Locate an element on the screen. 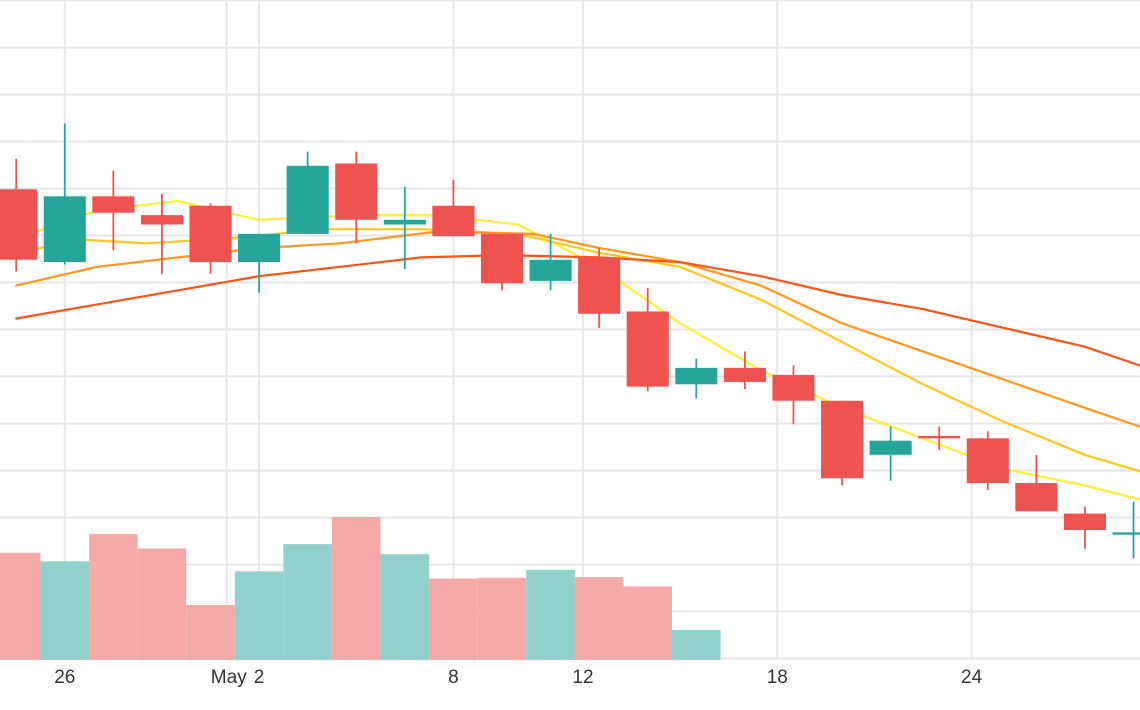 This screenshot has height=710, width=1140. x-tick-label: 8 is located at coordinates (453, 677).